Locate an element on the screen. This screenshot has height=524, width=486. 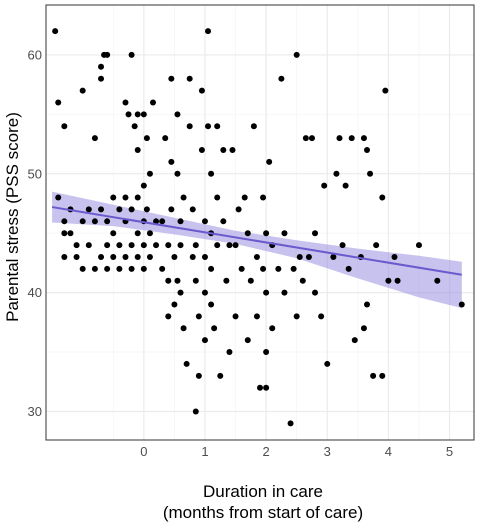
y-tick-label: 50 is located at coordinates (35, 173).